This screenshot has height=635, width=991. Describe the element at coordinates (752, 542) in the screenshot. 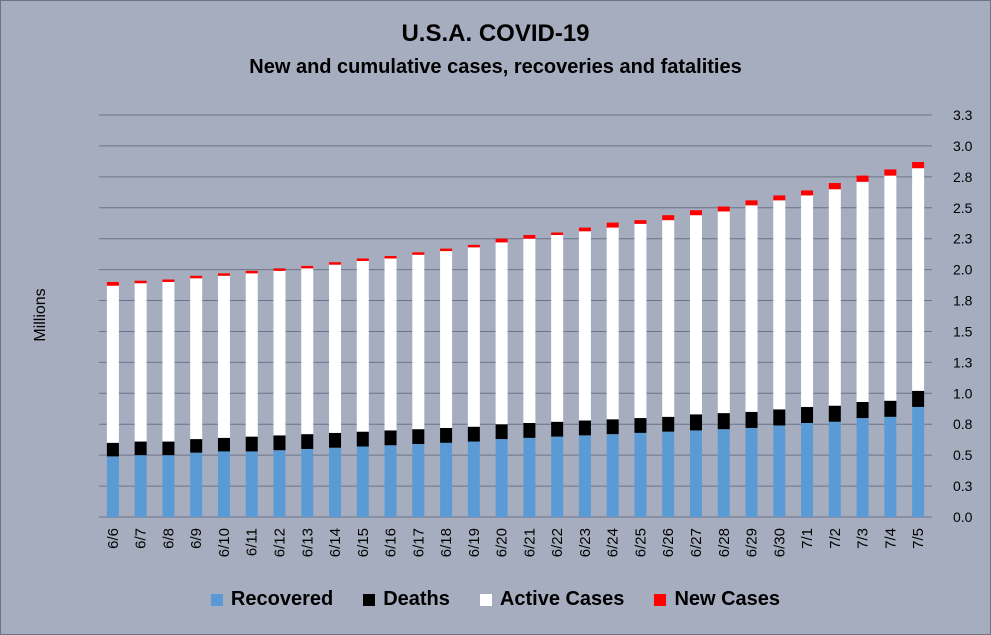

I see `x-tick-label: 6/29` at that location.